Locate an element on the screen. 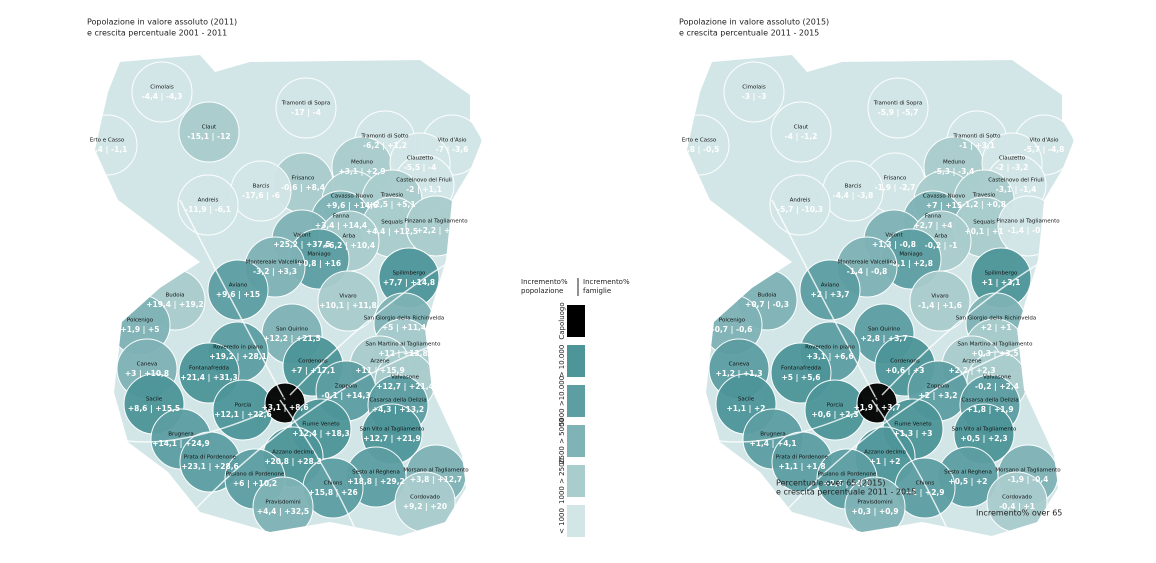 This screenshot has height=563, width=1156. municipality-value: -17 | -4 is located at coordinates (306, 113).